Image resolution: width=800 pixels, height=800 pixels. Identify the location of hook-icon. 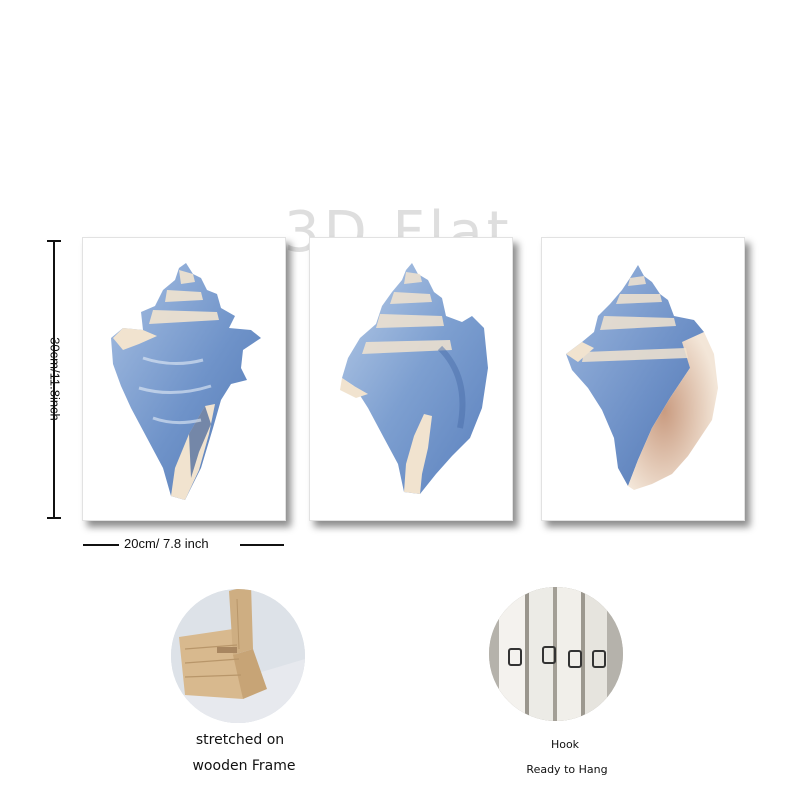
(556, 654).